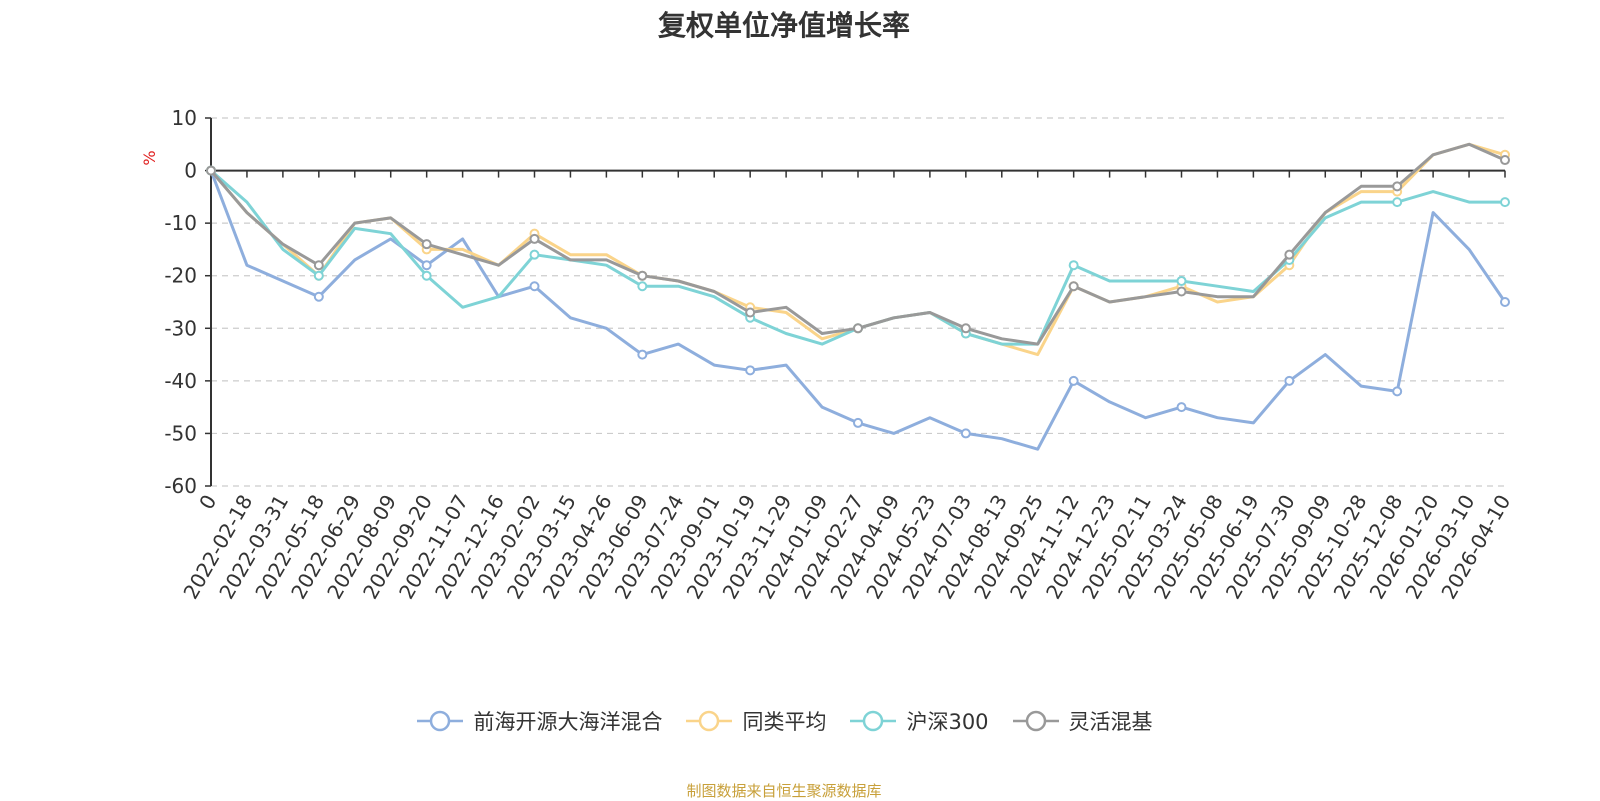 The width and height of the screenshot is (1600, 801). I want to click on legend-label: 前海开源大海洋混合, so click(568, 722).